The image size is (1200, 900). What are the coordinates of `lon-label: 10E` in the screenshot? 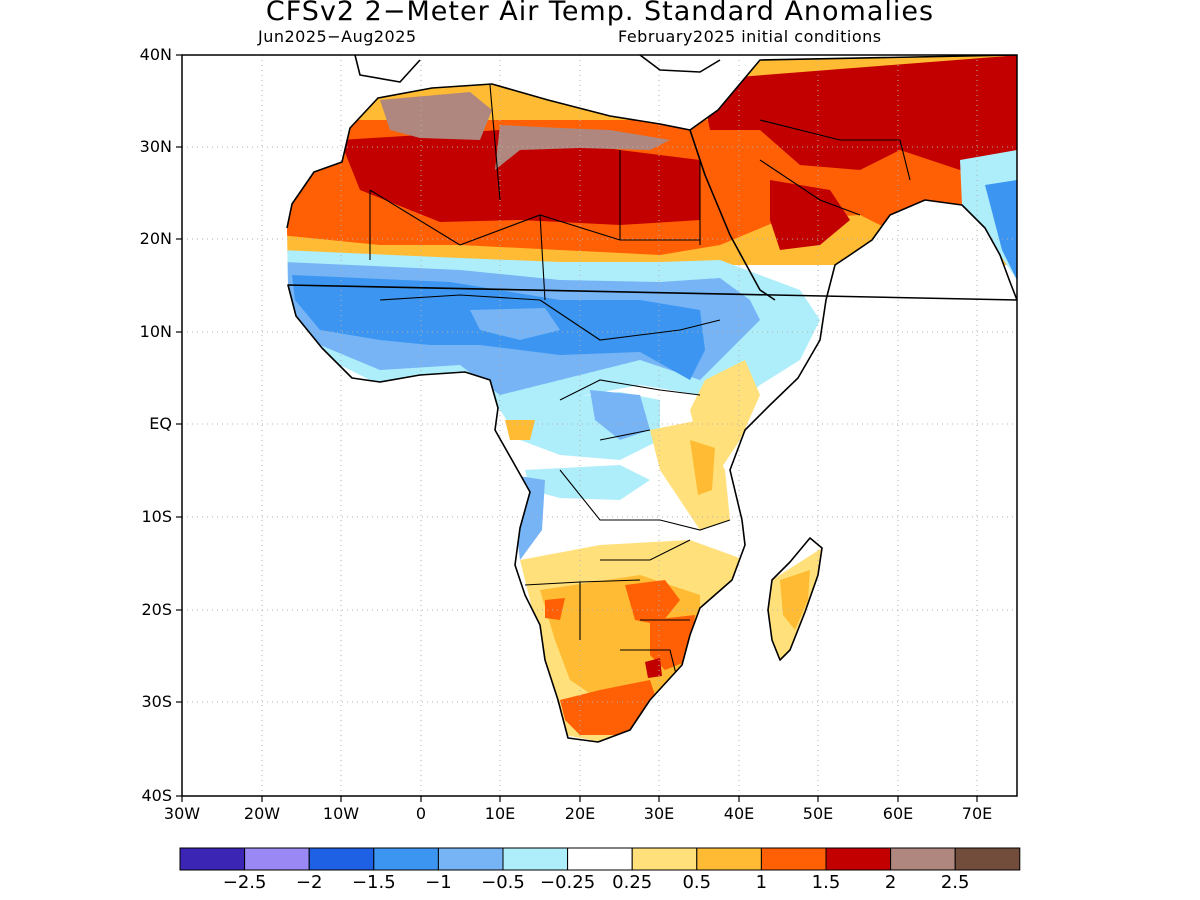 It's located at (500, 813).